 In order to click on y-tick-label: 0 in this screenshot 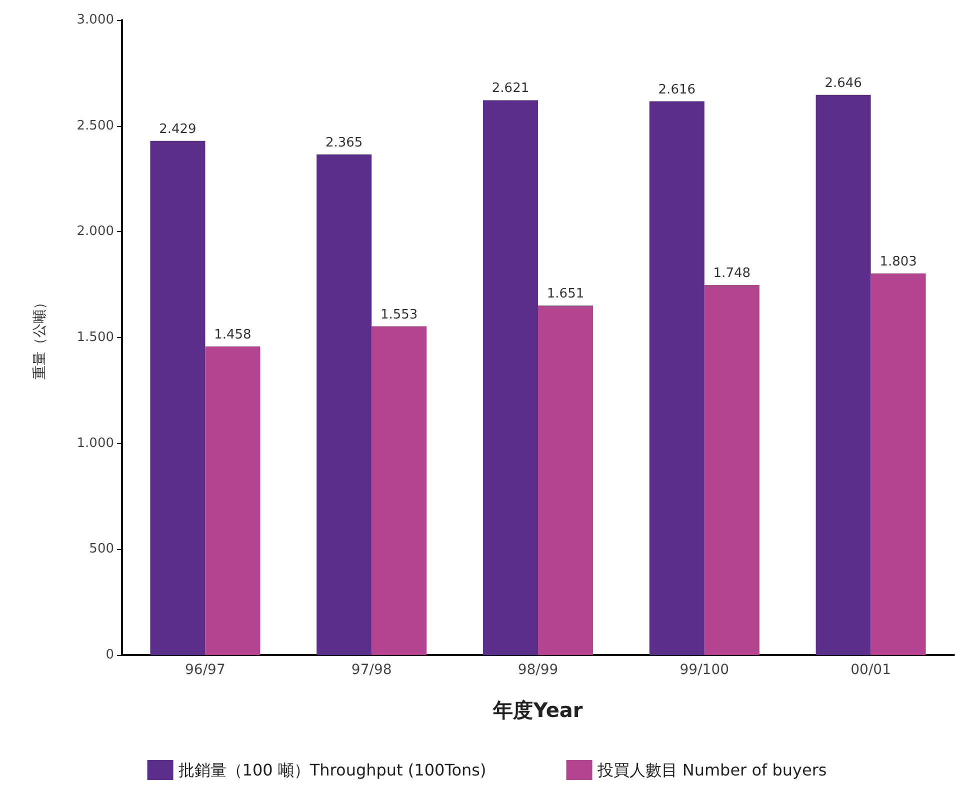, I will do `click(110, 655)`.